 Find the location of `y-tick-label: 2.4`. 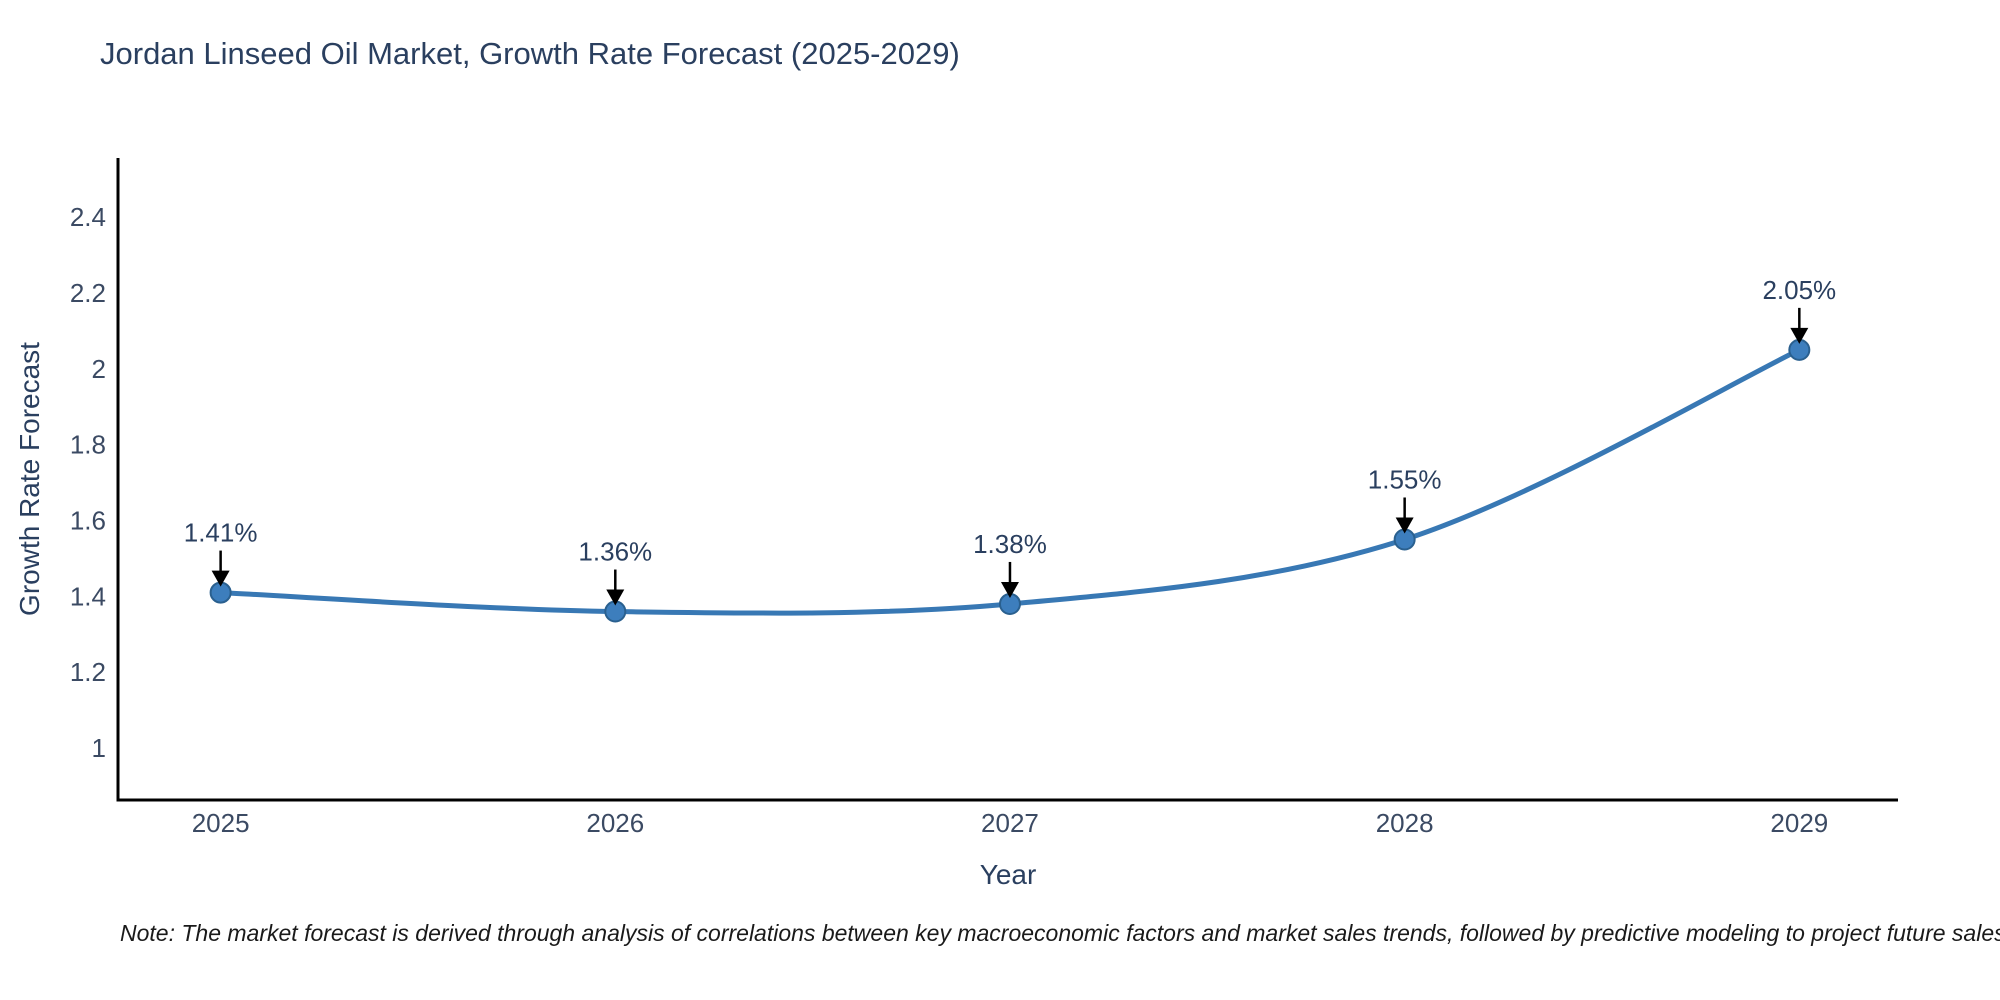

y-tick-label: 2.4 is located at coordinates (88, 217).